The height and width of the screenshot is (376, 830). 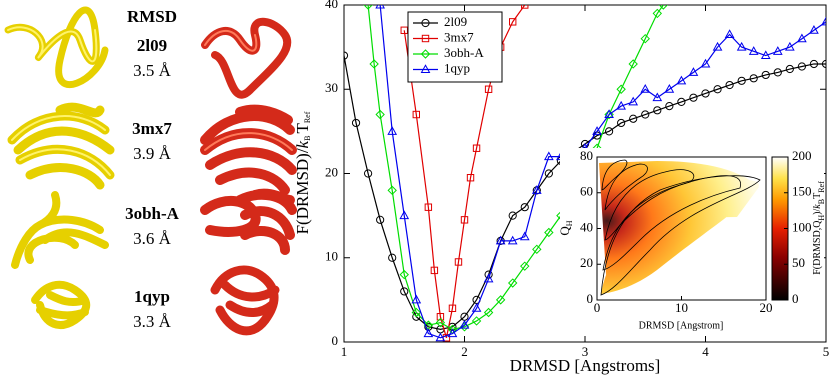 What do you see at coordinates (455, 21) in the screenshot?
I see `legend-label: 2l09` at bounding box center [455, 21].